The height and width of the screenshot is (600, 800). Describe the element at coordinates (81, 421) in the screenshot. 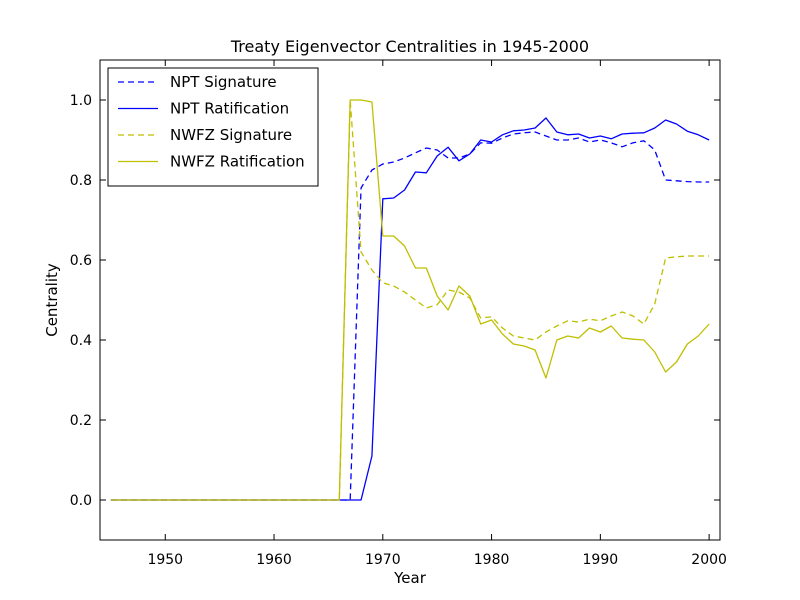

I see `y-tick-label: 0.2` at that location.